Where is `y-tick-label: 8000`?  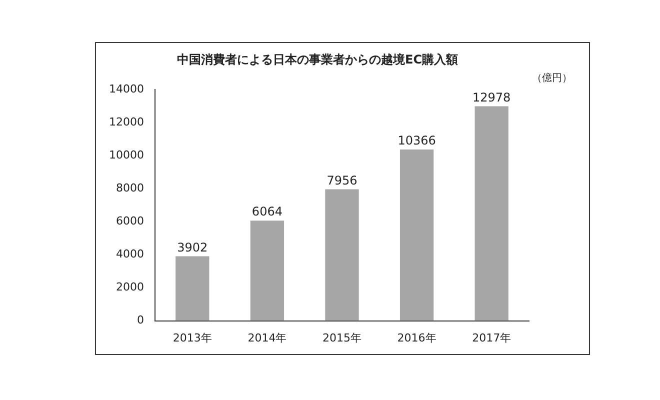
y-tick-label: 8000 is located at coordinates (130, 187).